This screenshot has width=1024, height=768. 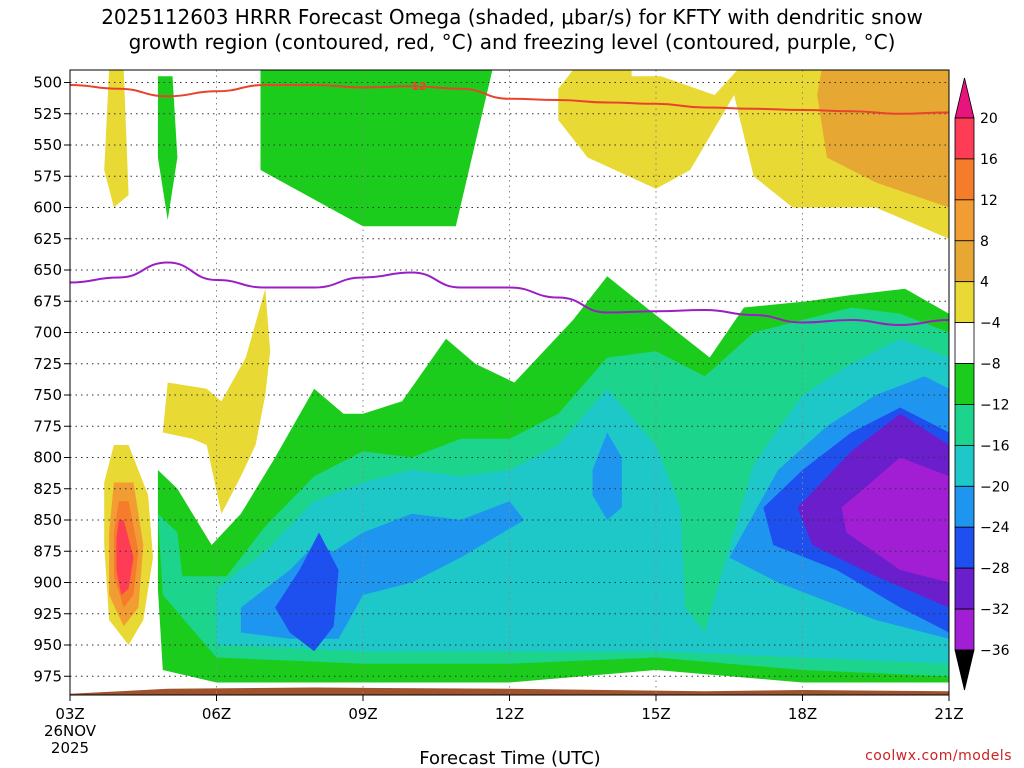 I want to click on colorbar-bottom-arrow, so click(x=964, y=670).